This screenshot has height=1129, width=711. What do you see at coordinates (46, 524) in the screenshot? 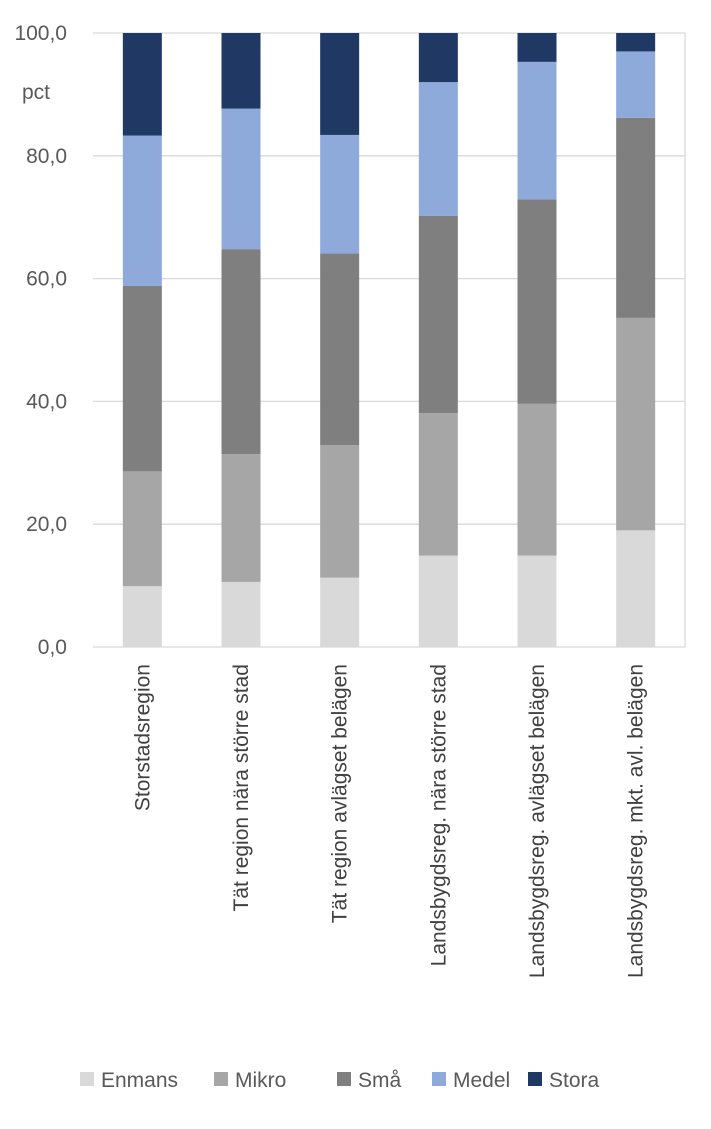
I see `y-tick-label: 20,0` at bounding box center [46, 524].